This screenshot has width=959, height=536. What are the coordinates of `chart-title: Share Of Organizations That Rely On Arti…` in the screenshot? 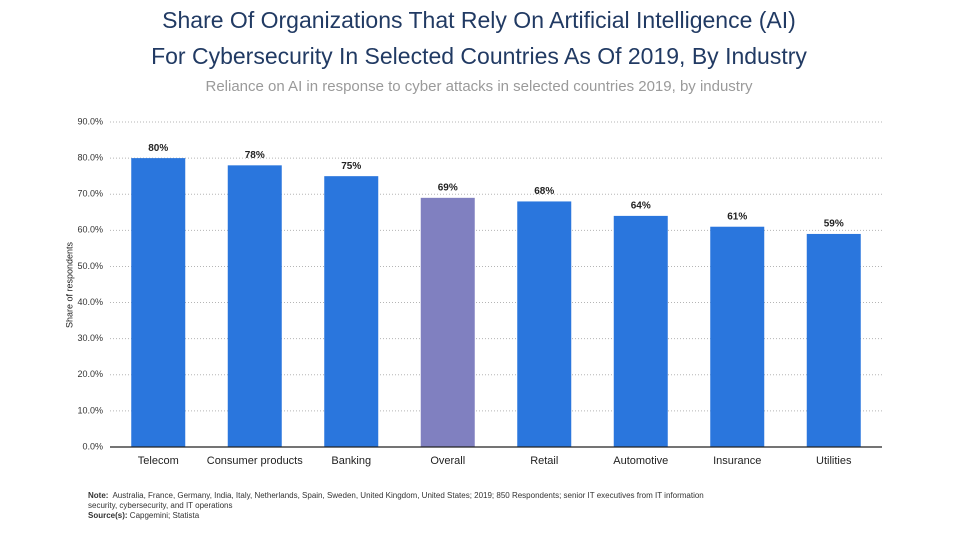 It's located at (479, 20).